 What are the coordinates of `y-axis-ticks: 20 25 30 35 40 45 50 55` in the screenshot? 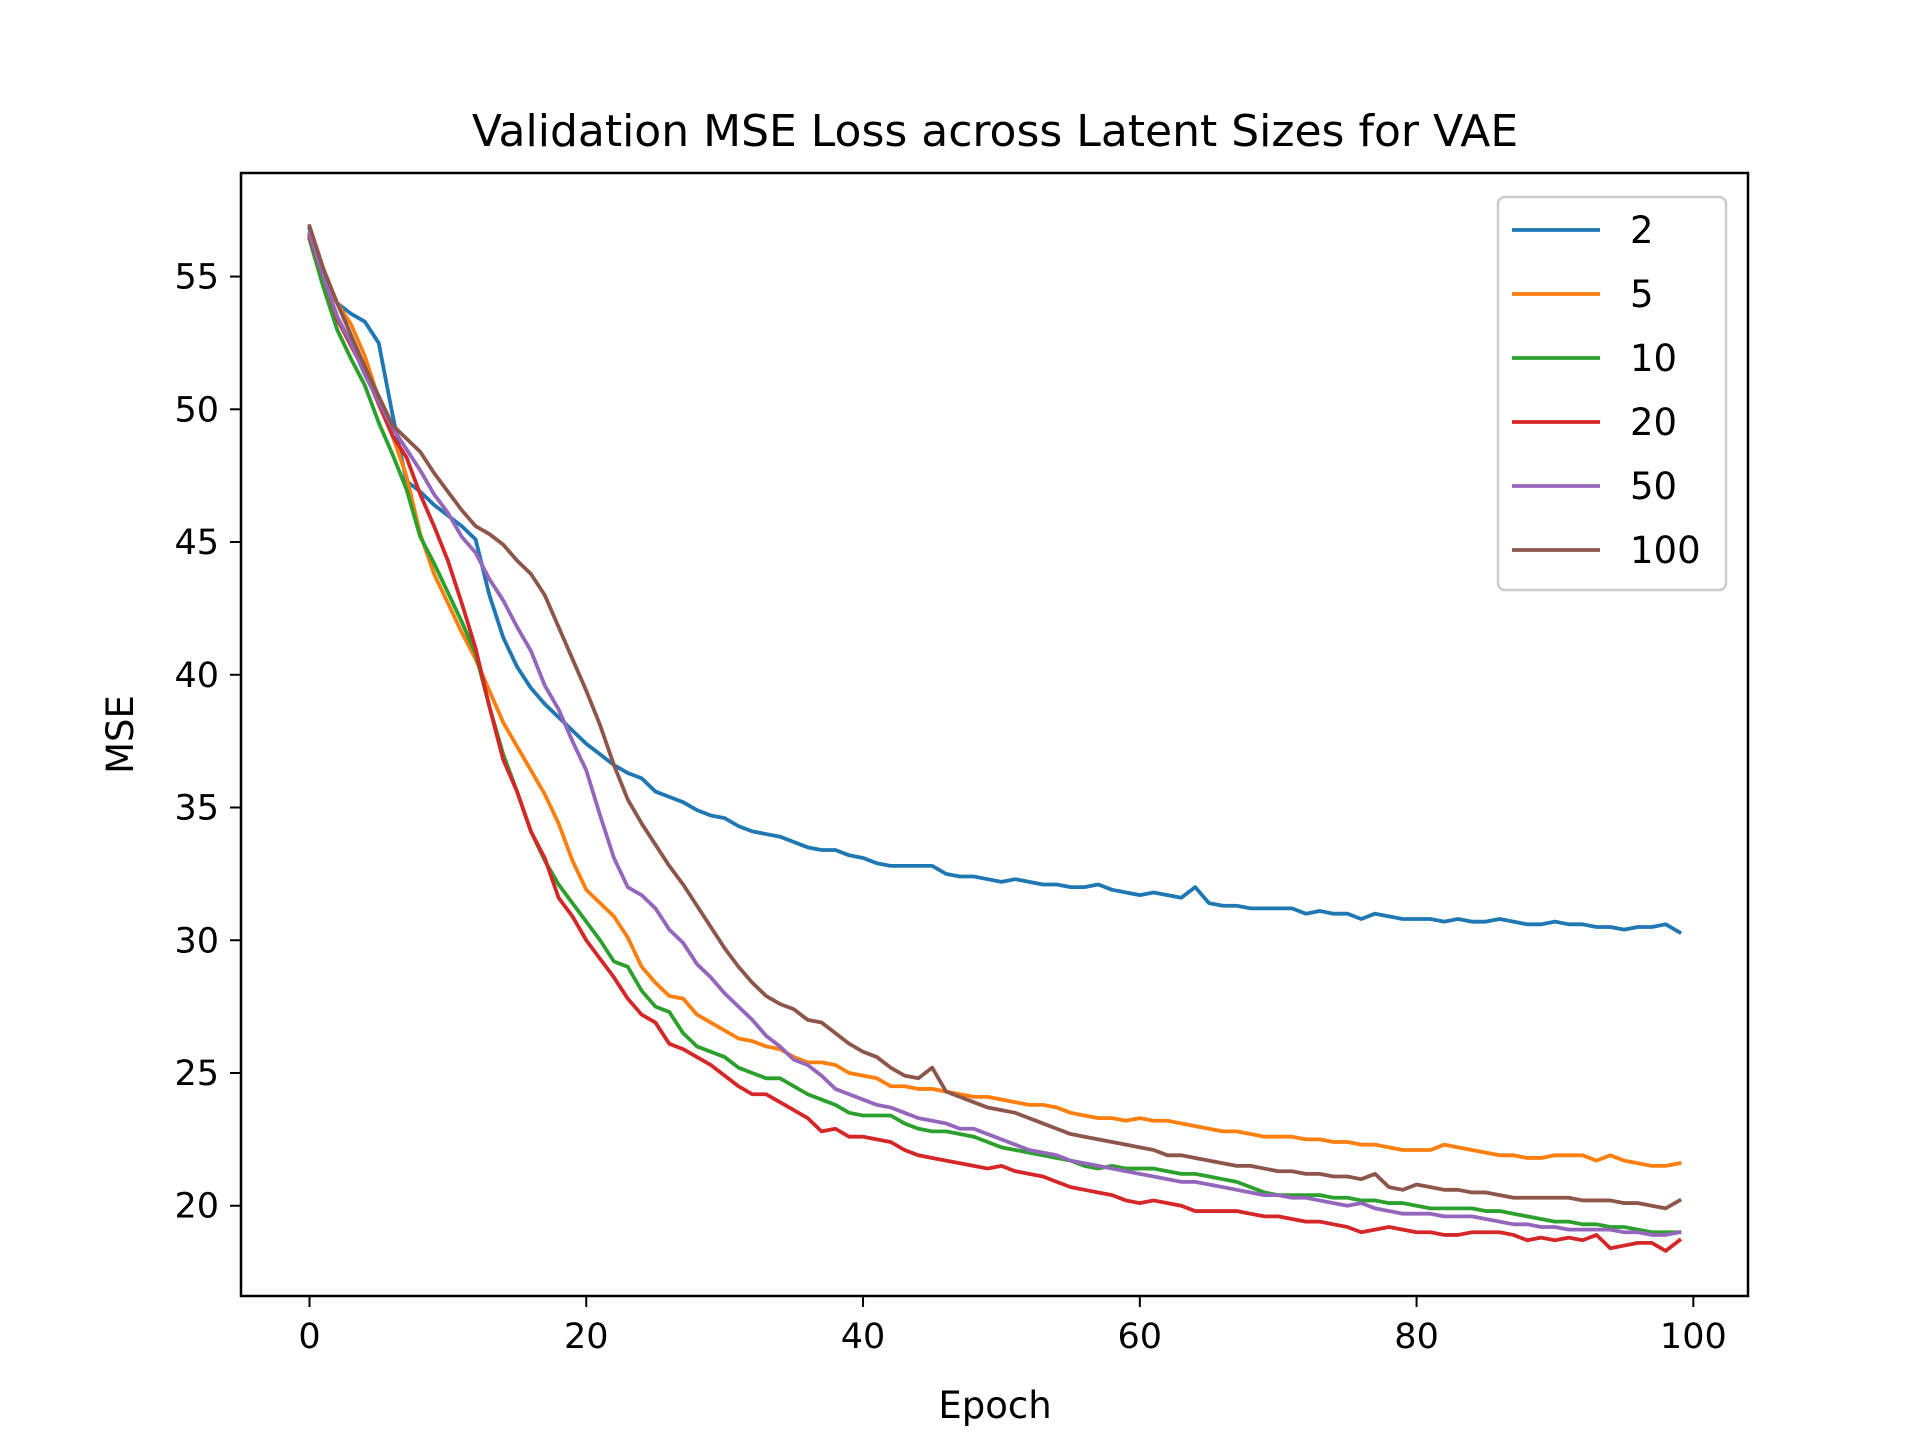 It's located at (207, 742).